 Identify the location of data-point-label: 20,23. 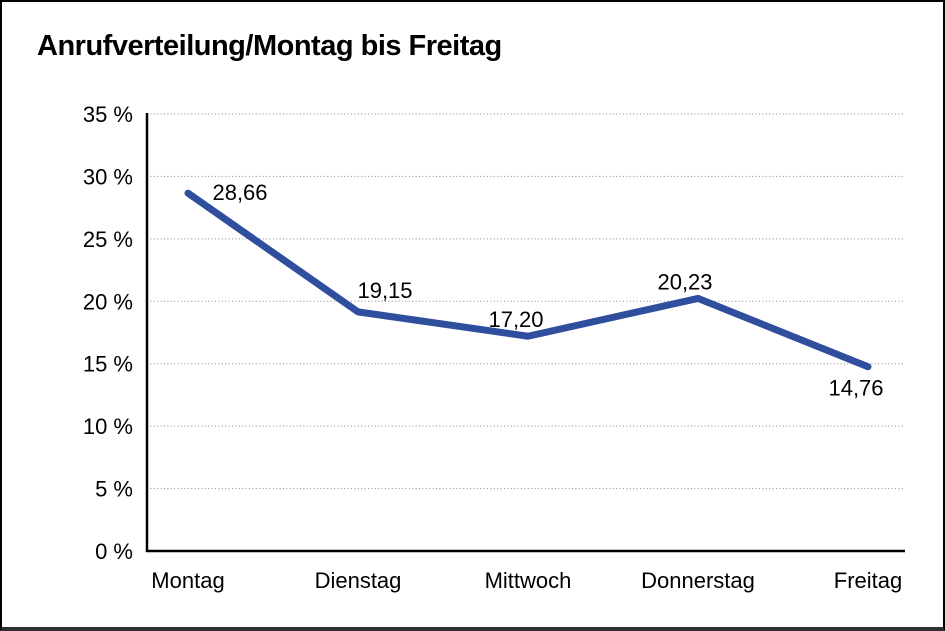
(684, 281).